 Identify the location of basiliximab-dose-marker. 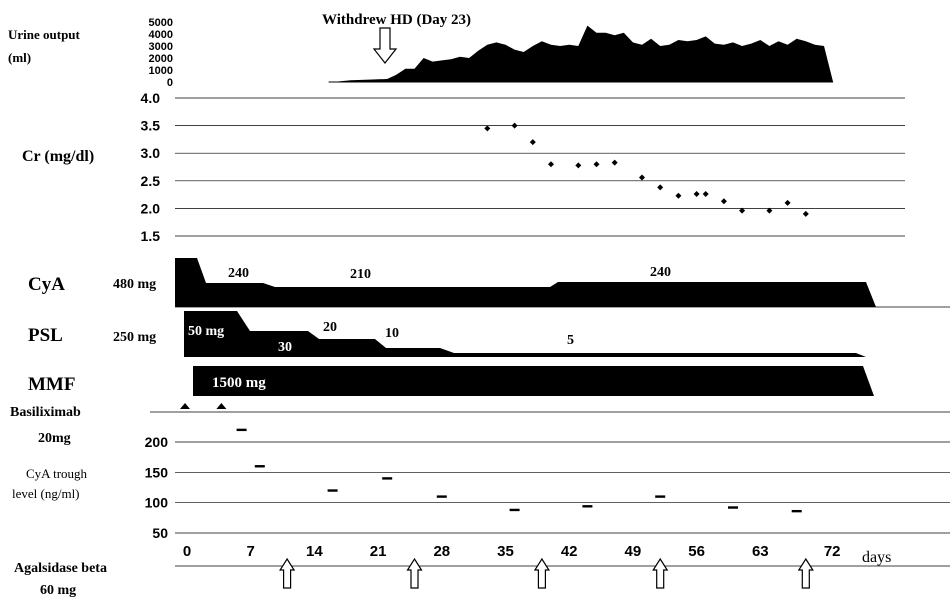
(185, 406).